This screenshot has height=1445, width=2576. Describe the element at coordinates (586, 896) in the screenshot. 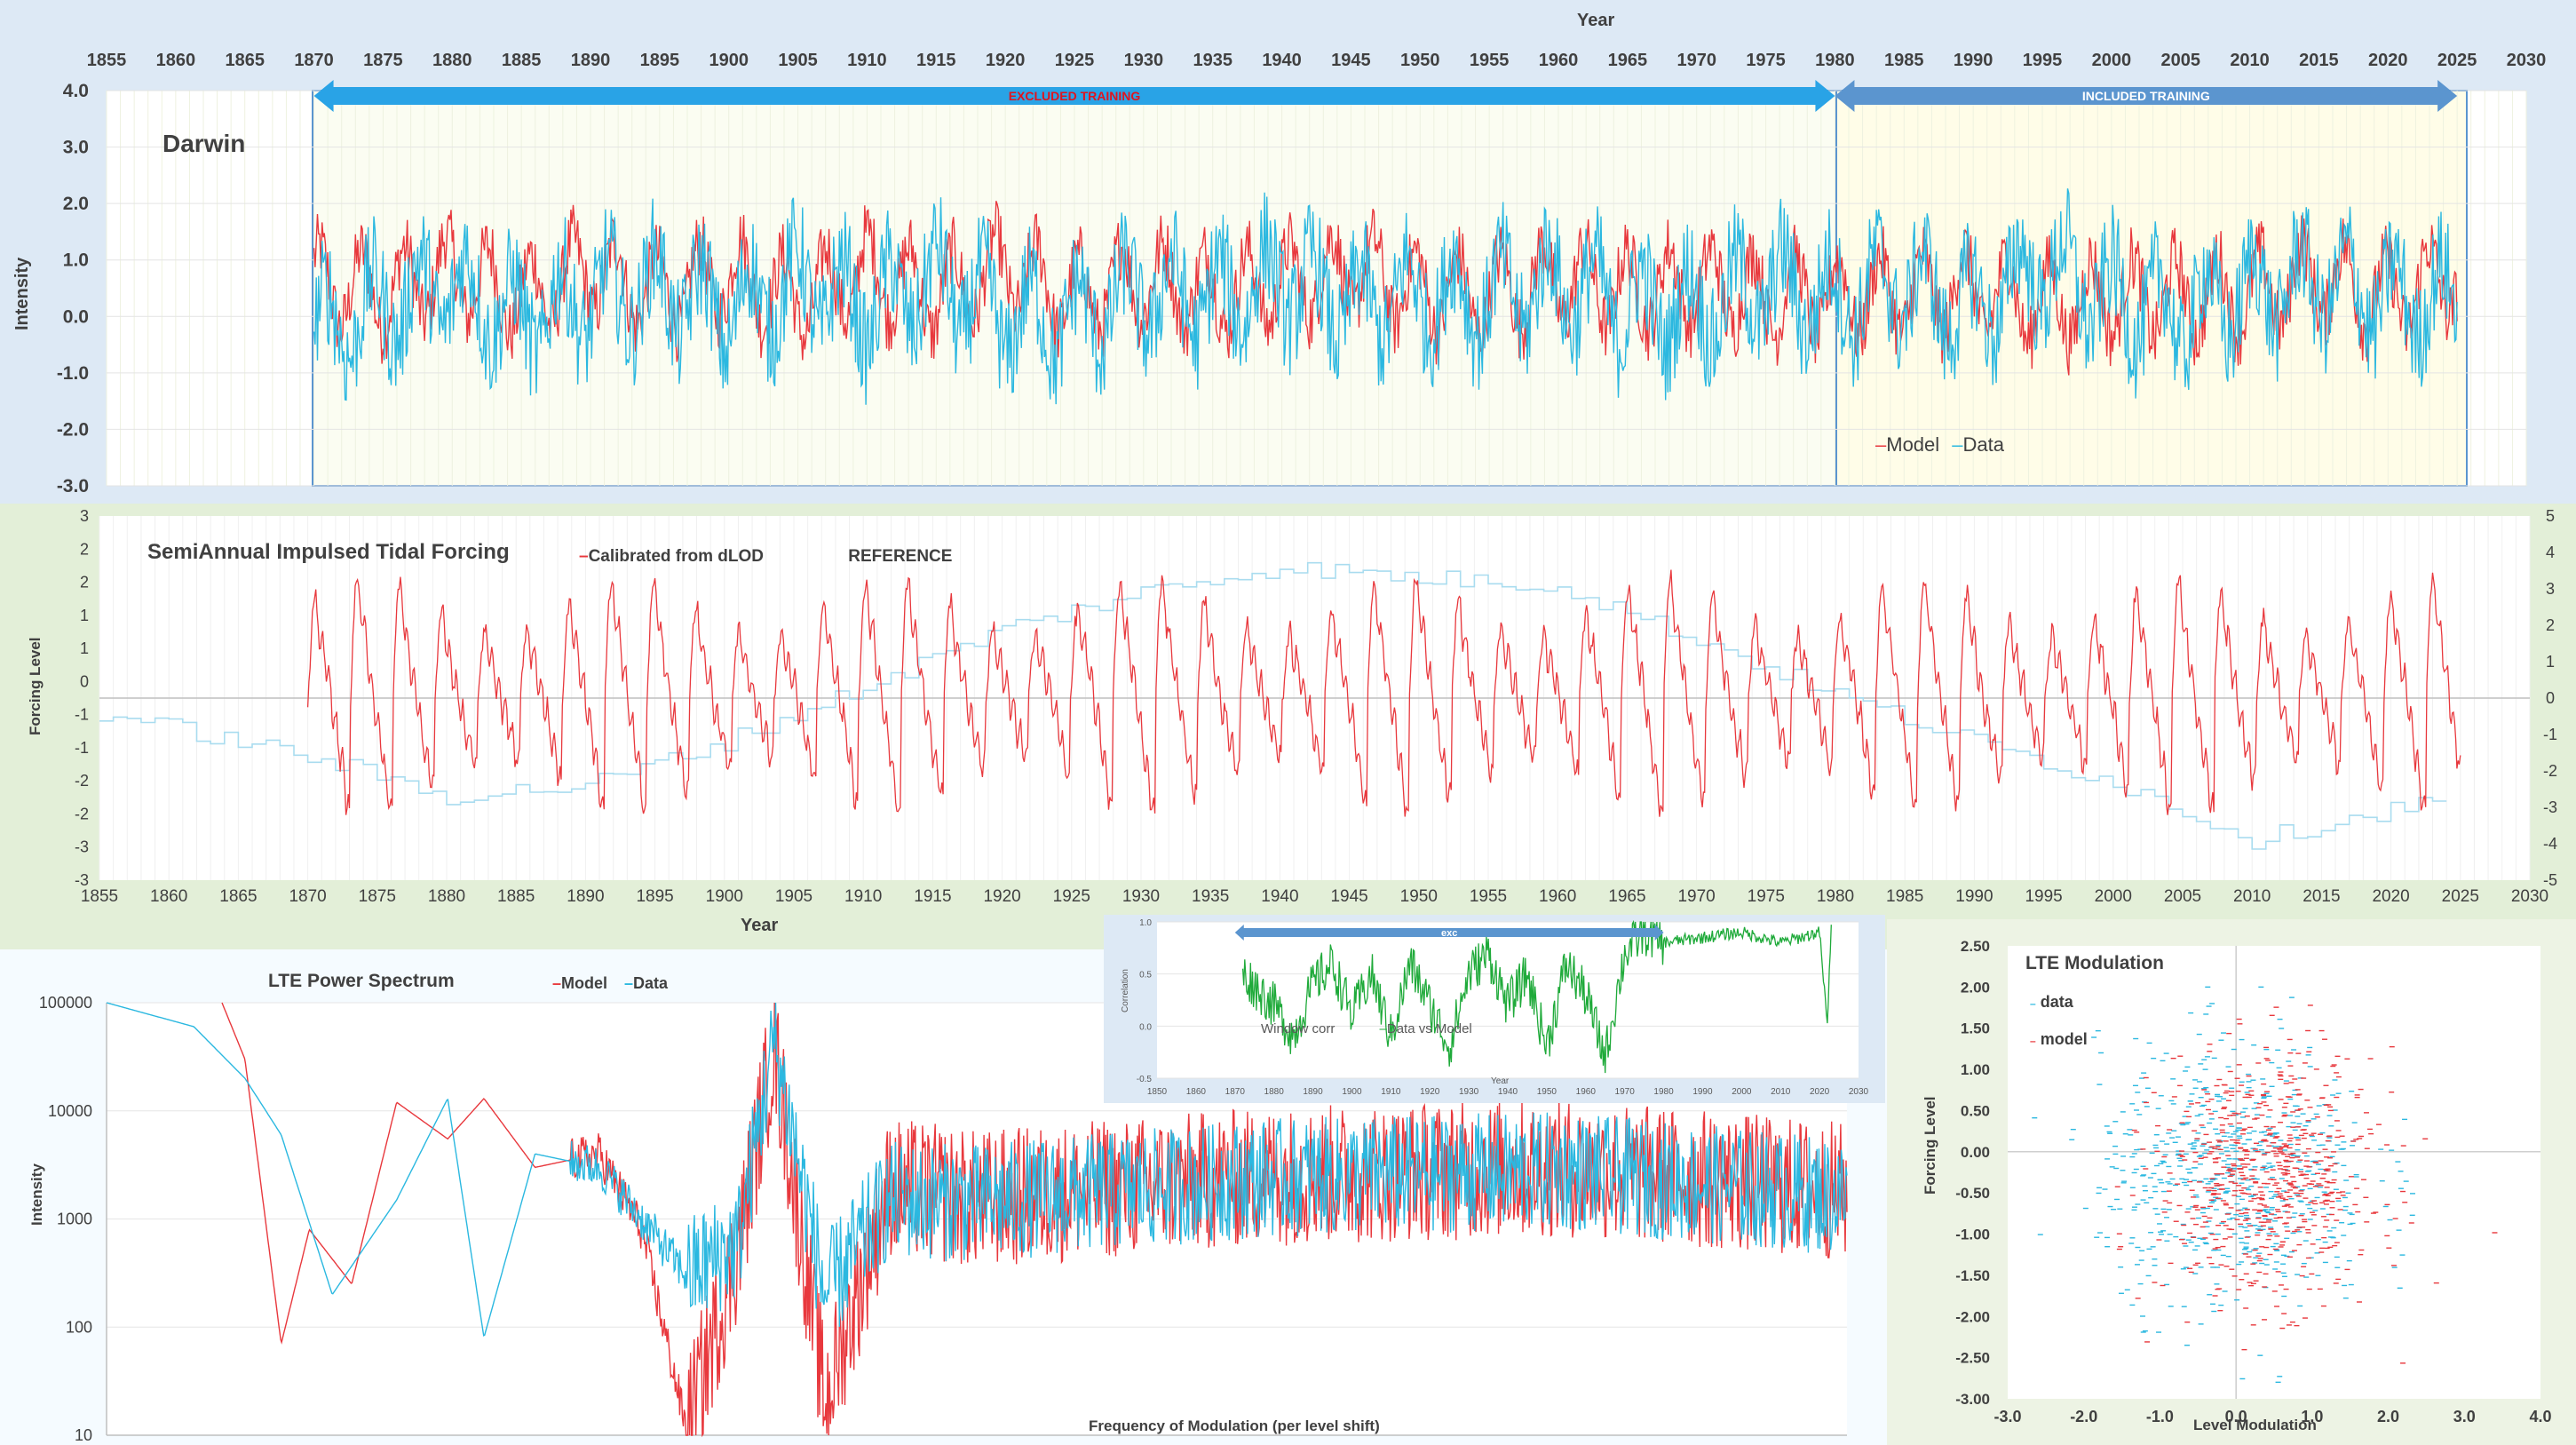

I see `x-tick-label: 1890` at that location.